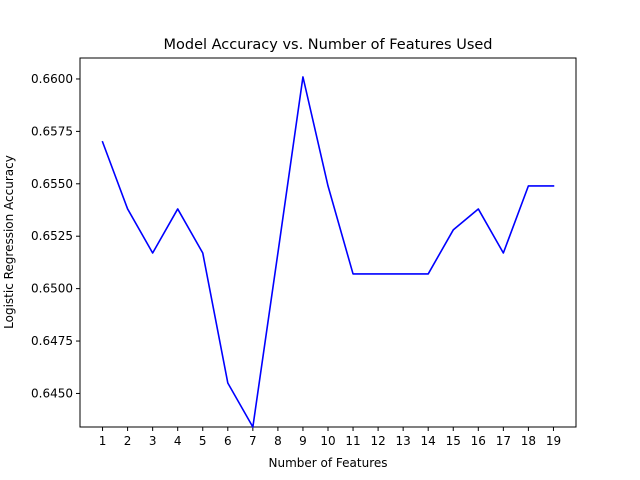  What do you see at coordinates (377, 441) in the screenshot?
I see `x-tick-label: 12` at bounding box center [377, 441].